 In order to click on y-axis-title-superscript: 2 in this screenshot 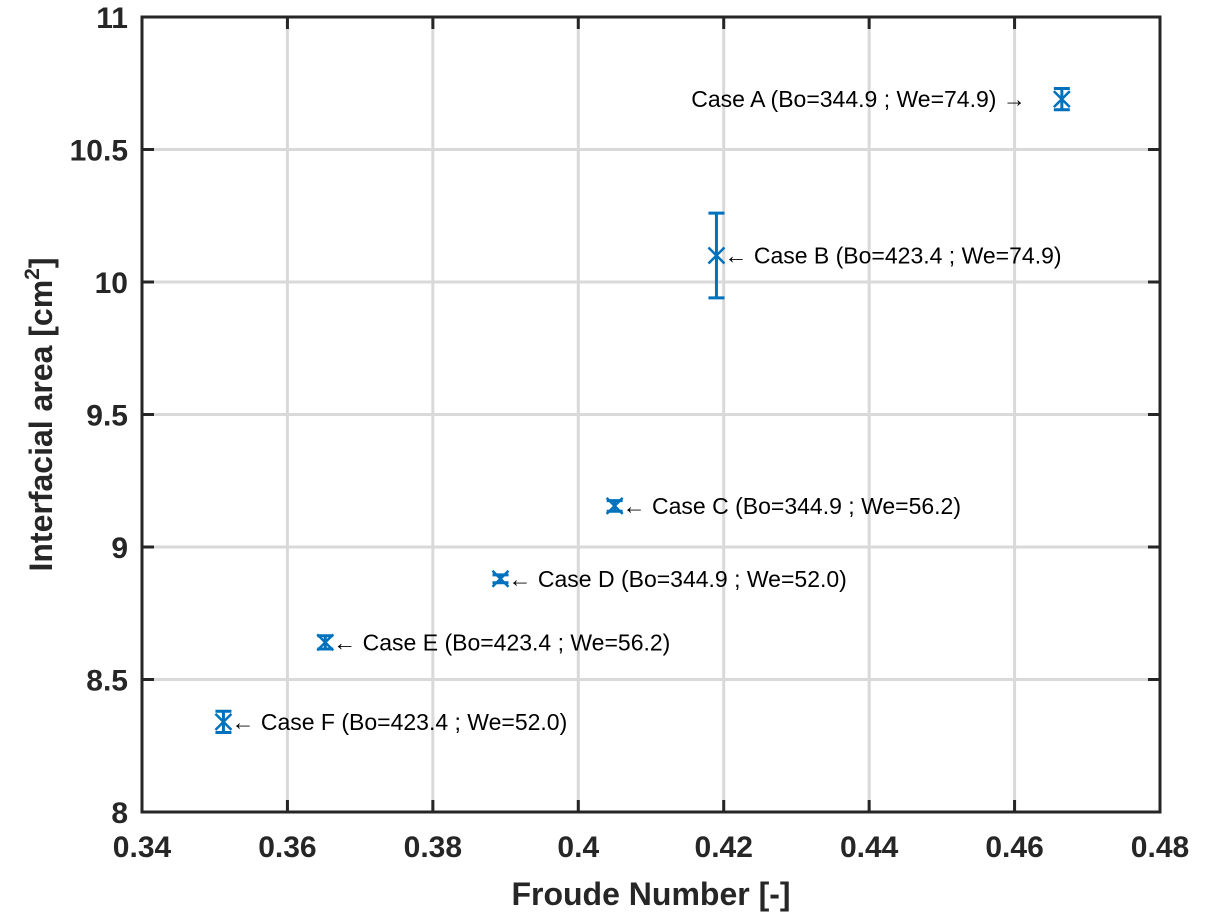, I will do `click(32, 274)`.